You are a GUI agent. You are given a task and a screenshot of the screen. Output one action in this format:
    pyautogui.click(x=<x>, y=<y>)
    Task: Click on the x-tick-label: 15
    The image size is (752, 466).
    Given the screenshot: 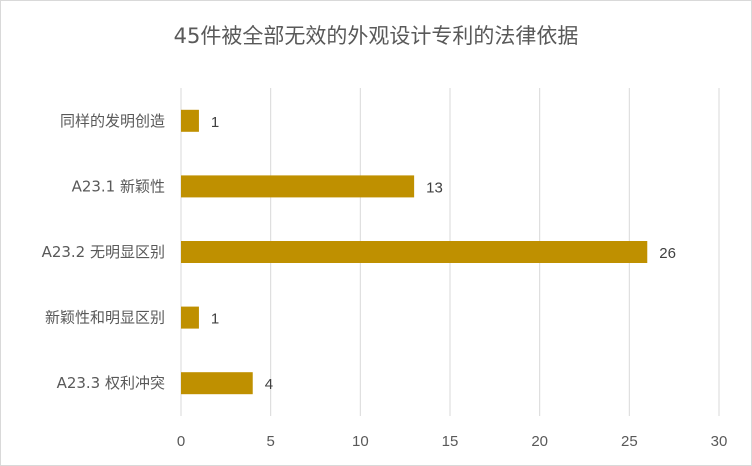 What is the action you would take?
    pyautogui.click(x=450, y=441)
    